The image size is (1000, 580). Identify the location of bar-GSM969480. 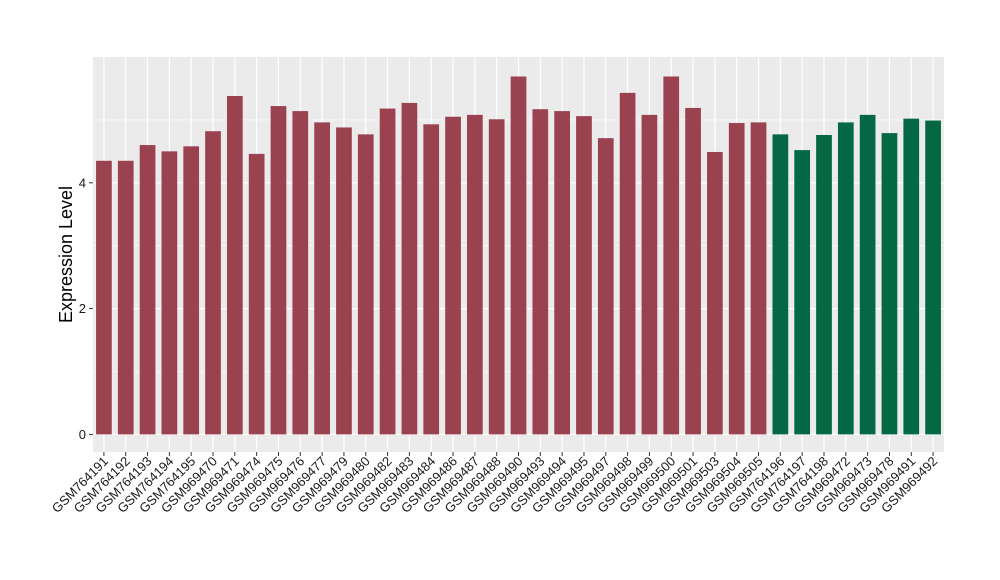
(365, 284).